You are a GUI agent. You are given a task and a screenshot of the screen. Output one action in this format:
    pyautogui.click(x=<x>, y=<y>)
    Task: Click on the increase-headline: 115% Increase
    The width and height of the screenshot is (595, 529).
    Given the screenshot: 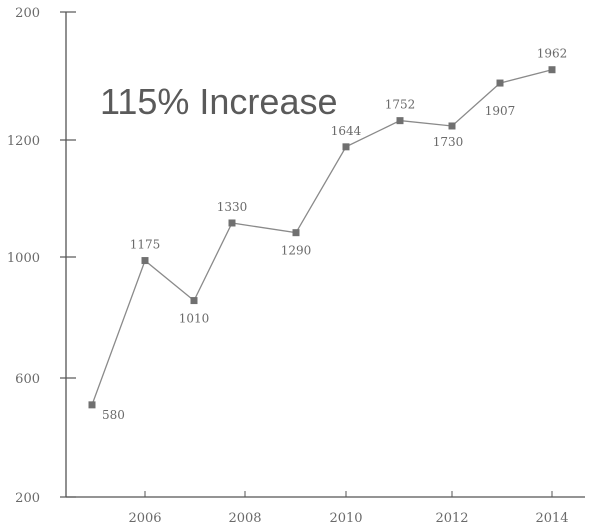 What is the action you would take?
    pyautogui.click(x=218, y=101)
    